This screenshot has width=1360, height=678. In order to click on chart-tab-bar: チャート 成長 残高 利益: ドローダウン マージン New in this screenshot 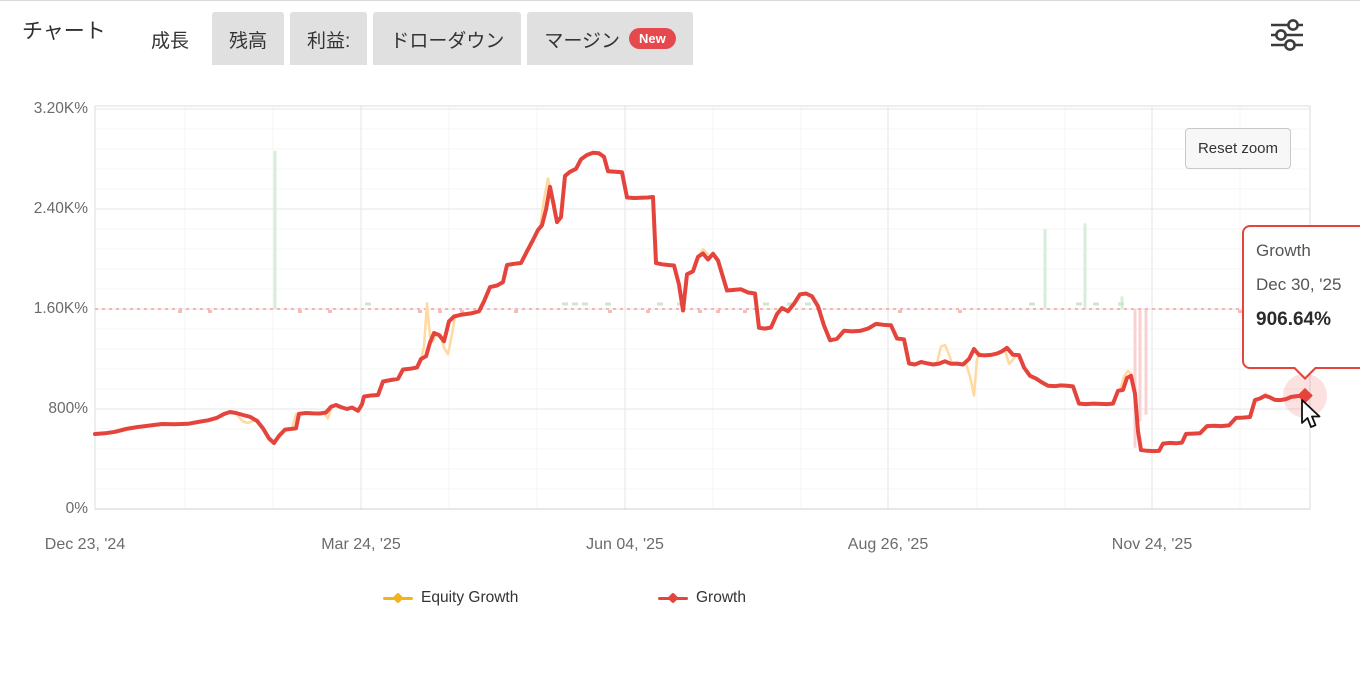, I will do `click(680, 34)`.